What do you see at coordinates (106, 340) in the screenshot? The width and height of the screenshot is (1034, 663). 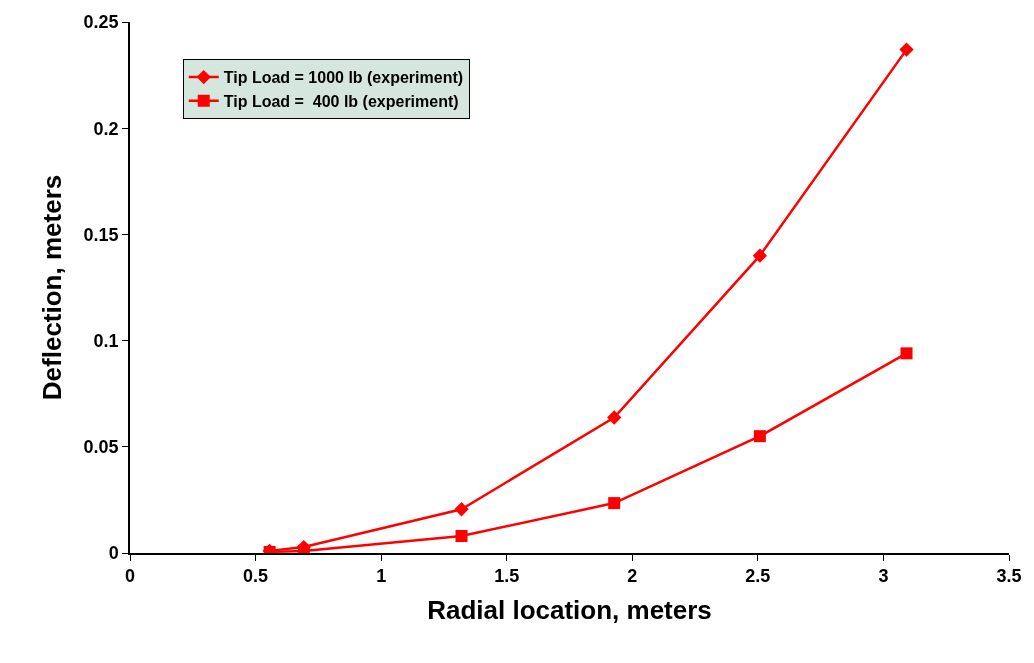 I see `y-tick-label: 0.1` at bounding box center [106, 340].